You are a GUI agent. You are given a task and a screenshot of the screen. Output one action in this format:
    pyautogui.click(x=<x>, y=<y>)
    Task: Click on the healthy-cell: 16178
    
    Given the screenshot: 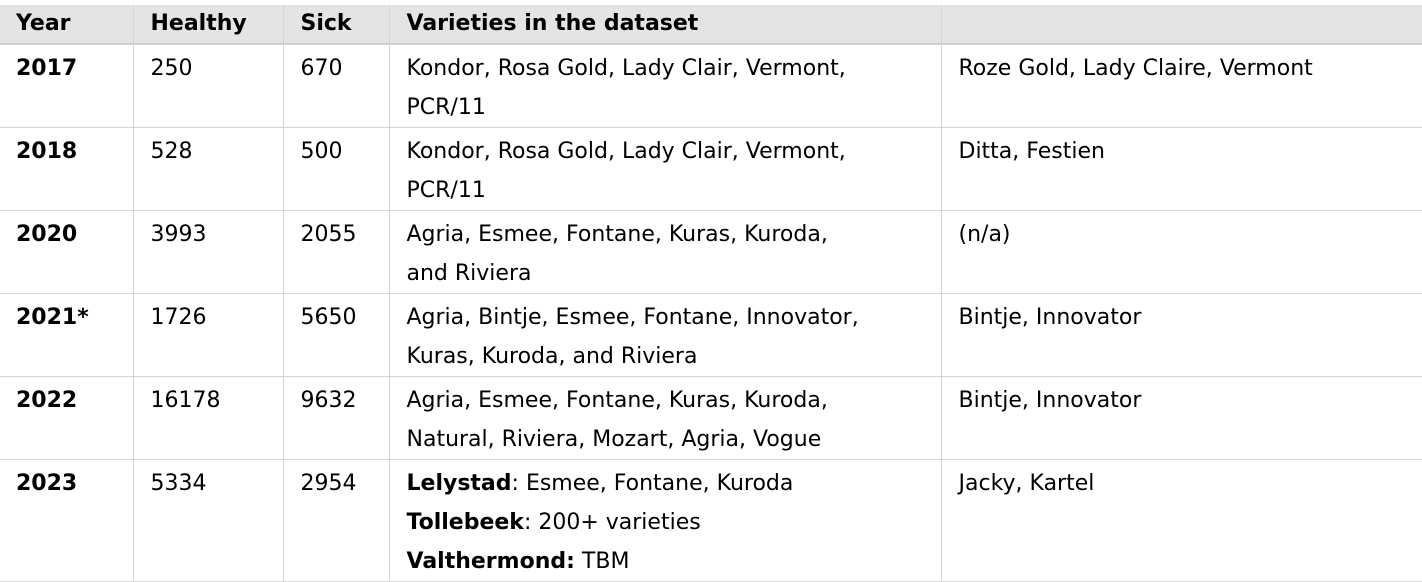 What is the action you would take?
    pyautogui.click(x=207, y=418)
    